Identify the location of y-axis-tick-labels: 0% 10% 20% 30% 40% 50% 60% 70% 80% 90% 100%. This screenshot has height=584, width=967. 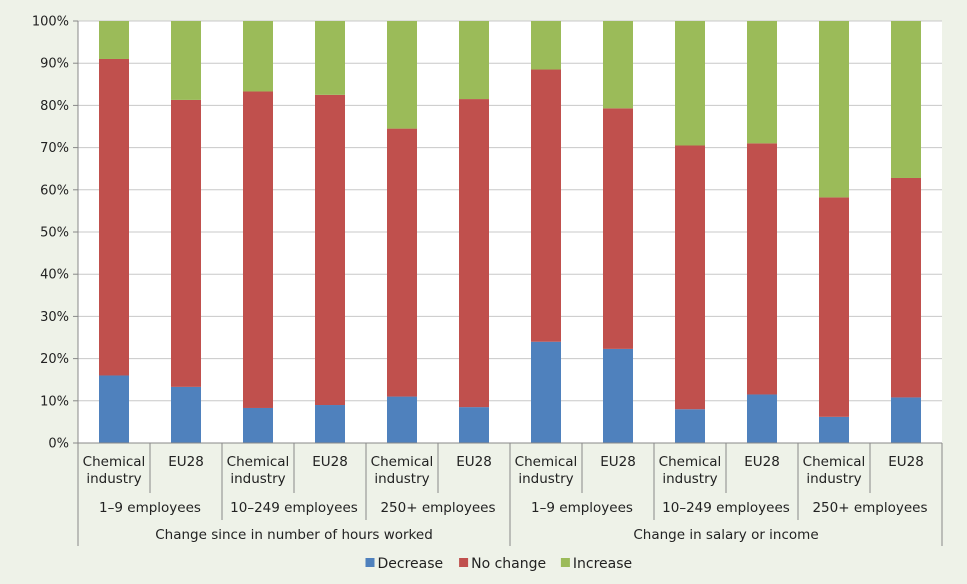
(50, 233).